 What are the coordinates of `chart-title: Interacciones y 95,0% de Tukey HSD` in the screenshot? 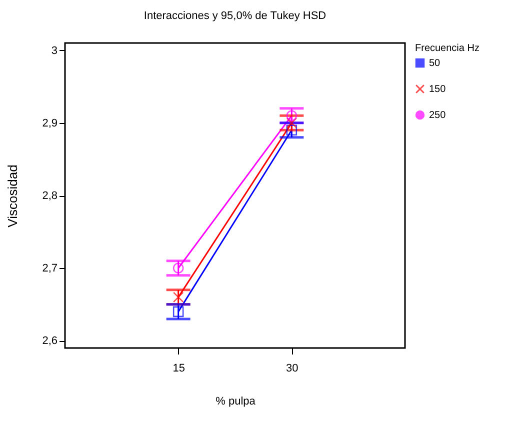 It's located at (235, 16).